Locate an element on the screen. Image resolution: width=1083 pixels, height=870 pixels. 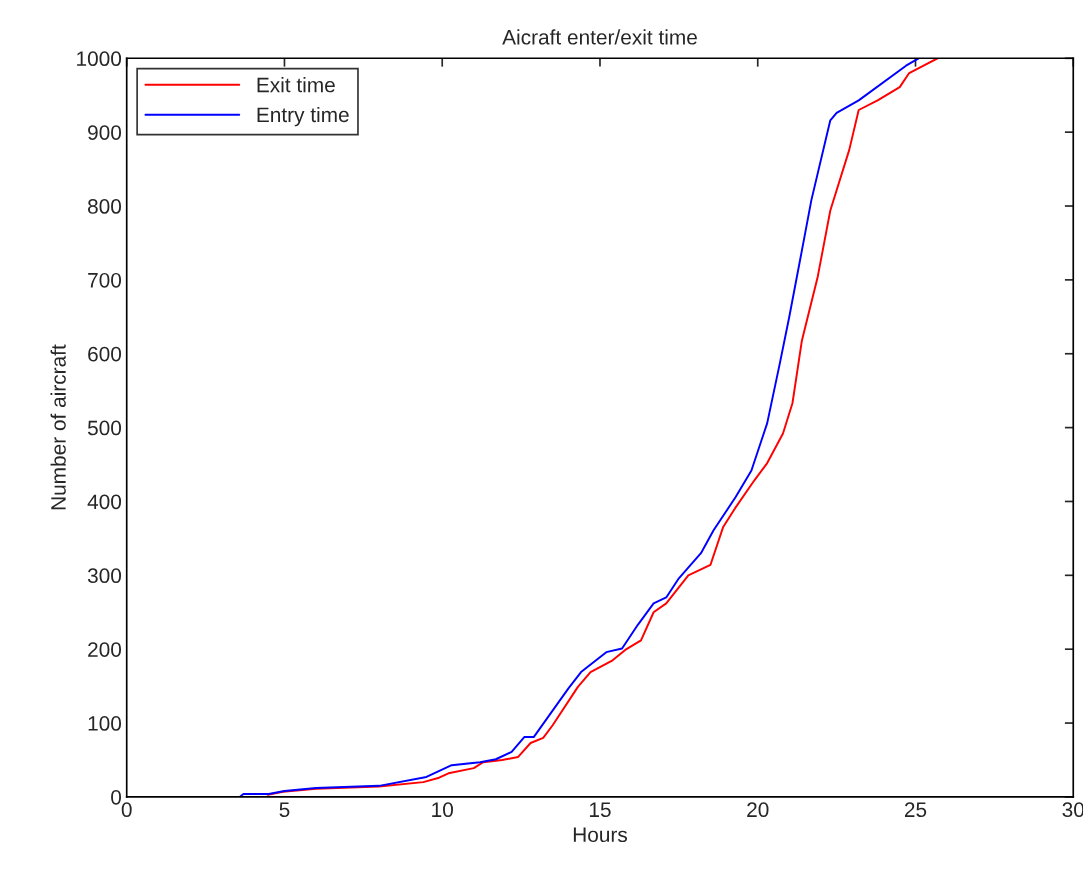
legend-label: Exit time is located at coordinates (296, 85).